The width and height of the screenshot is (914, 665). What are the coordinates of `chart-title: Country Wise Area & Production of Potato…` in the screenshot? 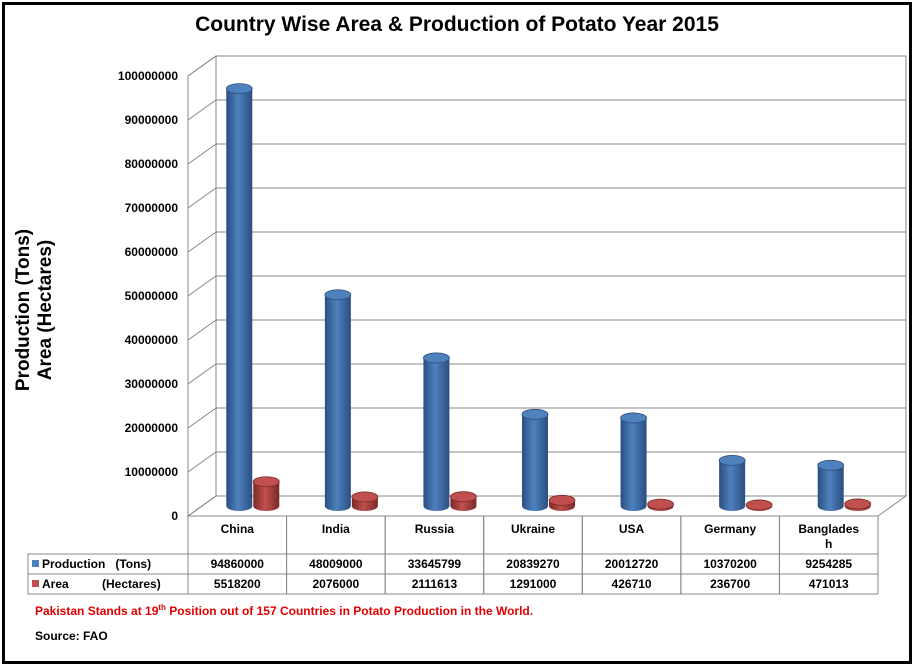 It's located at (457, 24).